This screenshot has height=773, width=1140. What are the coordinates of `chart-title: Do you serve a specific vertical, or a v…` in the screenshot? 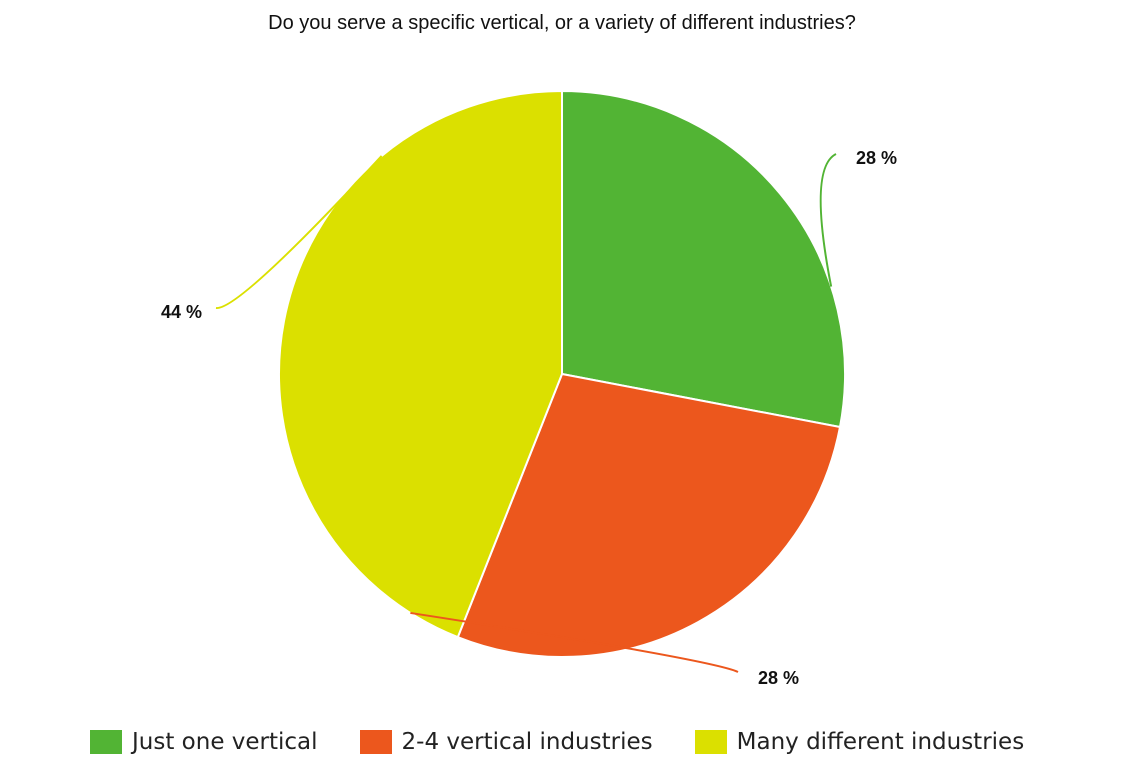 It's located at (562, 23).